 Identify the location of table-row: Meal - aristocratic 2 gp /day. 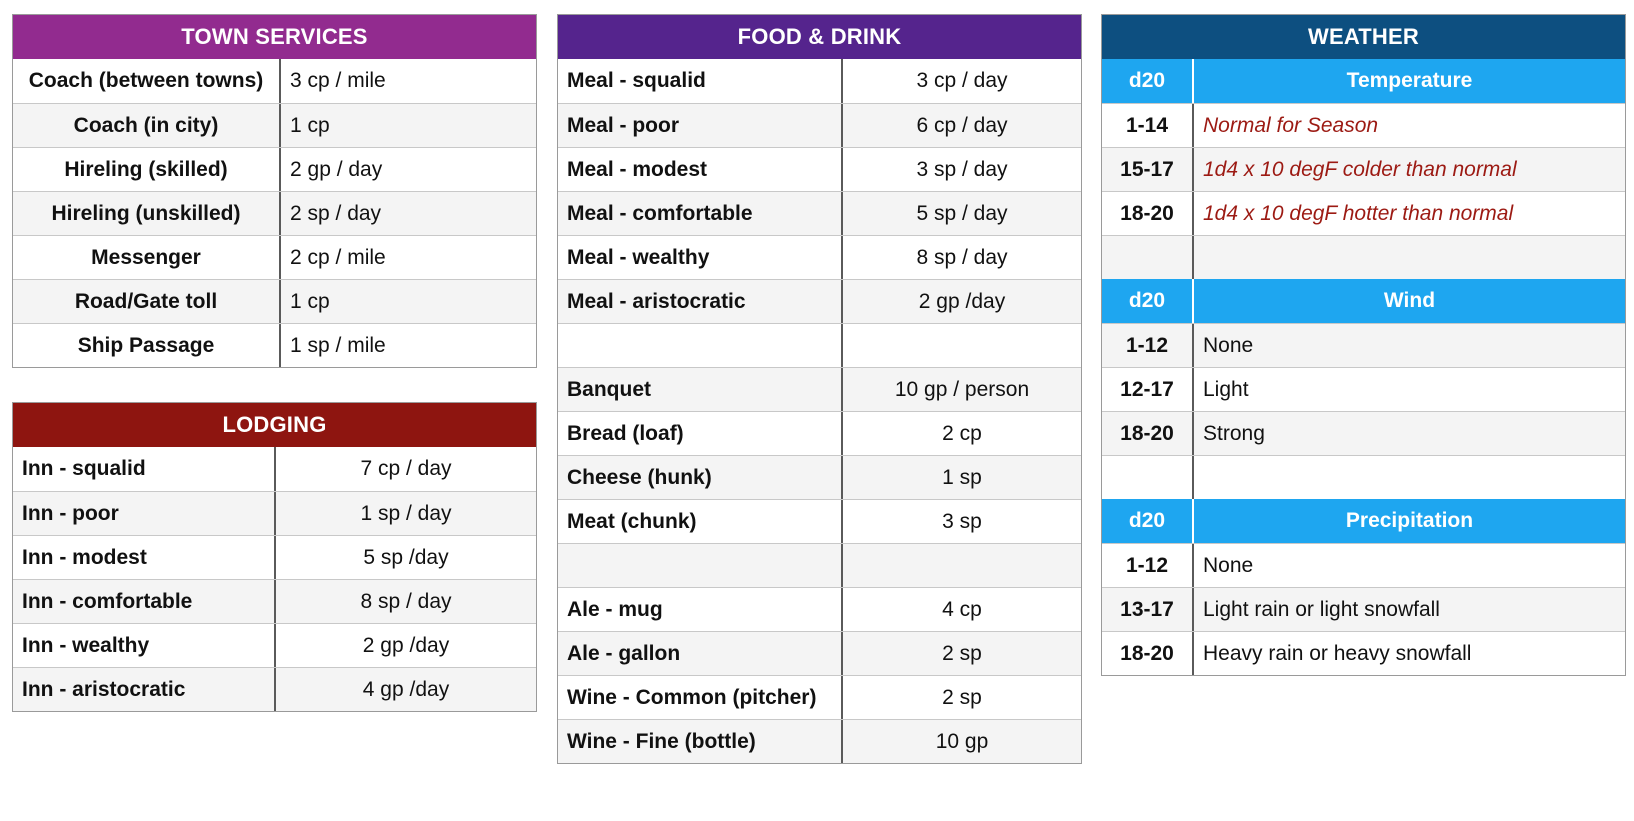
(819, 301).